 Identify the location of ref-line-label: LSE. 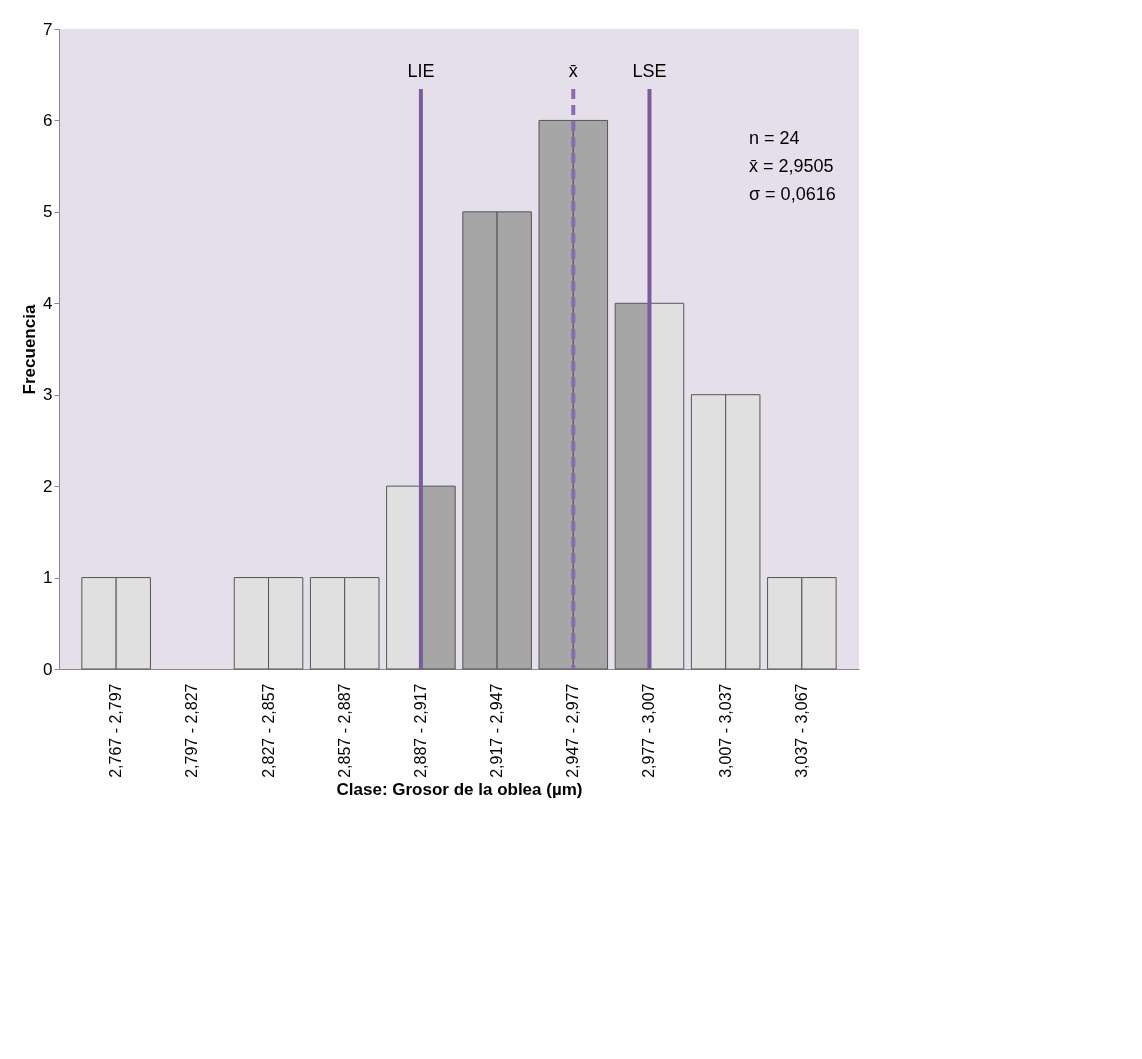
(649, 71).